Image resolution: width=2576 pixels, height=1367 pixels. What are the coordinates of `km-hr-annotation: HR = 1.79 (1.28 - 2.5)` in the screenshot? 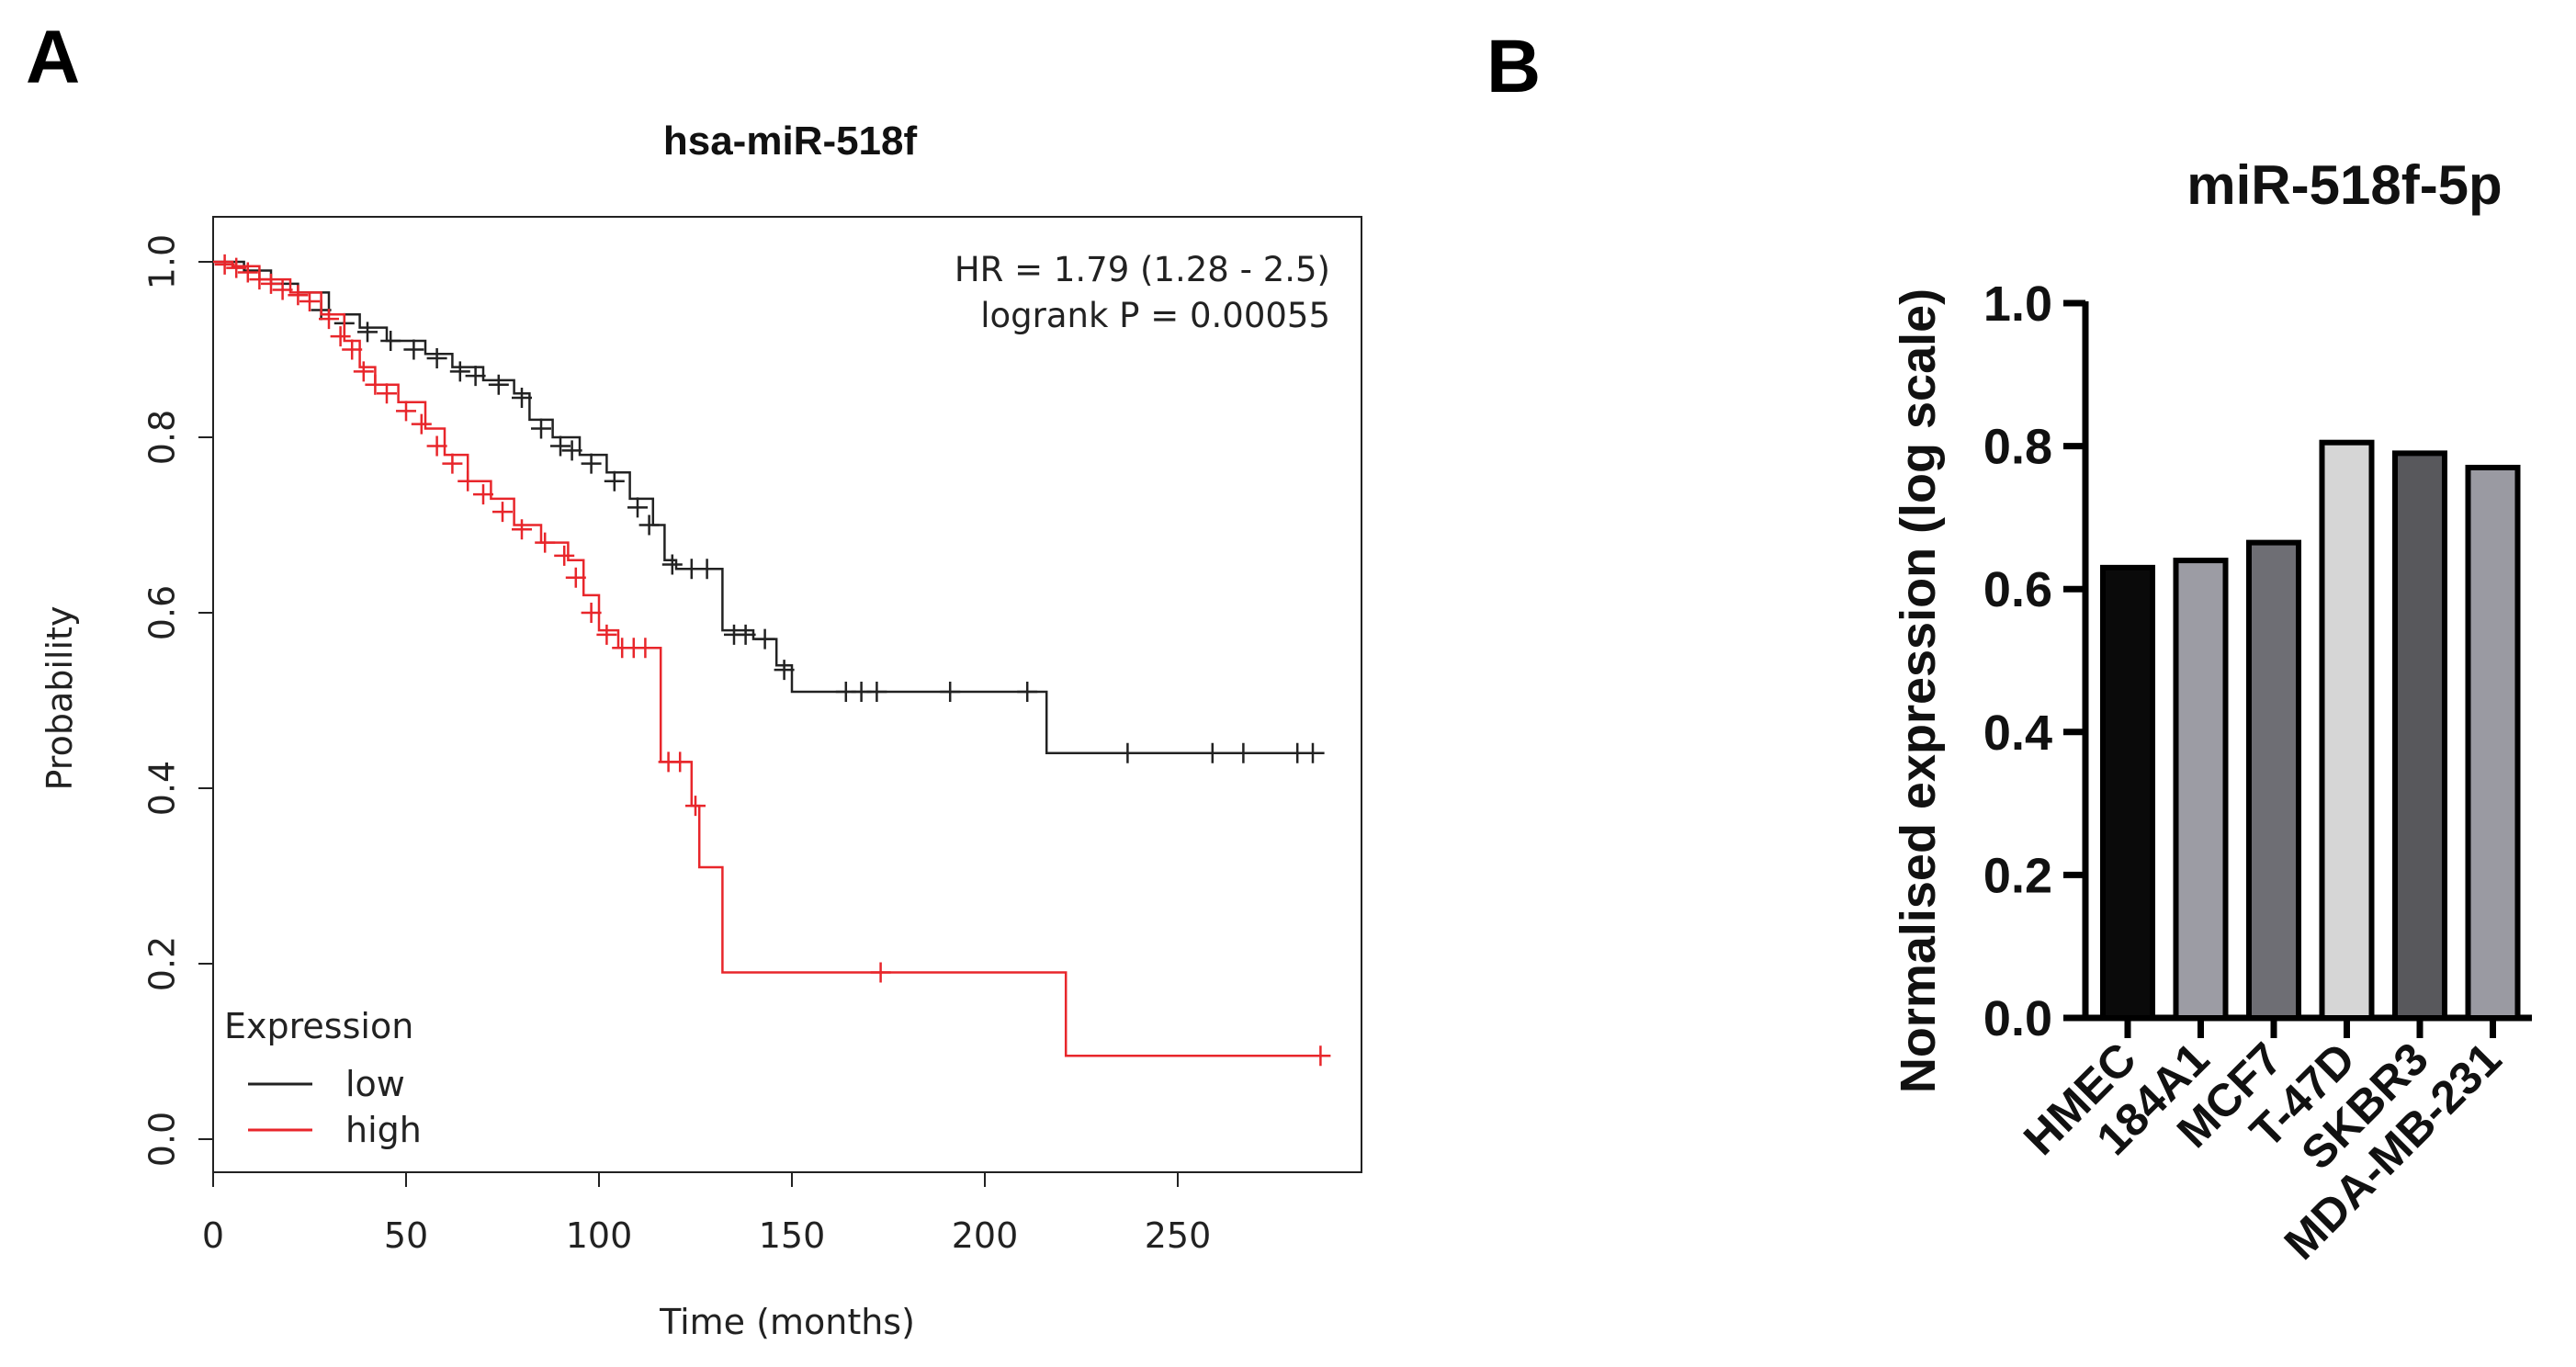 It's located at (1142, 269).